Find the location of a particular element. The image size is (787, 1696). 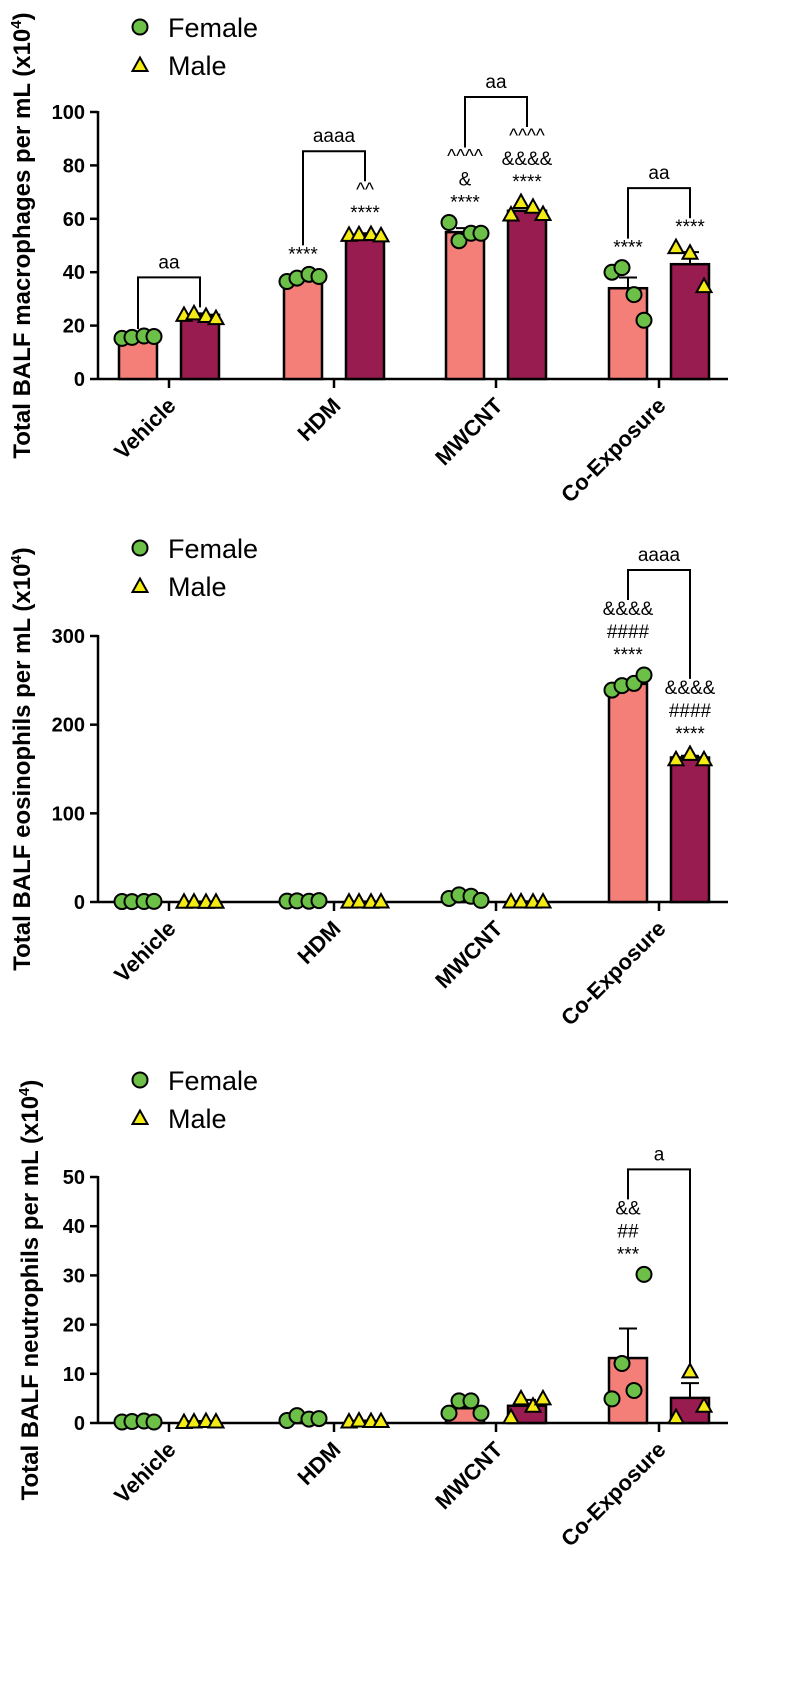

x-tick-label: HDM is located at coordinates (318, 419).